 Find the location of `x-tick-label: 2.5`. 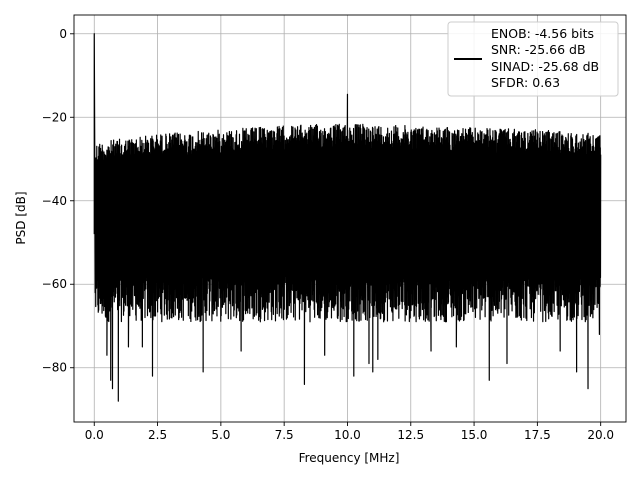

x-tick-label: 2.5 is located at coordinates (157, 435).